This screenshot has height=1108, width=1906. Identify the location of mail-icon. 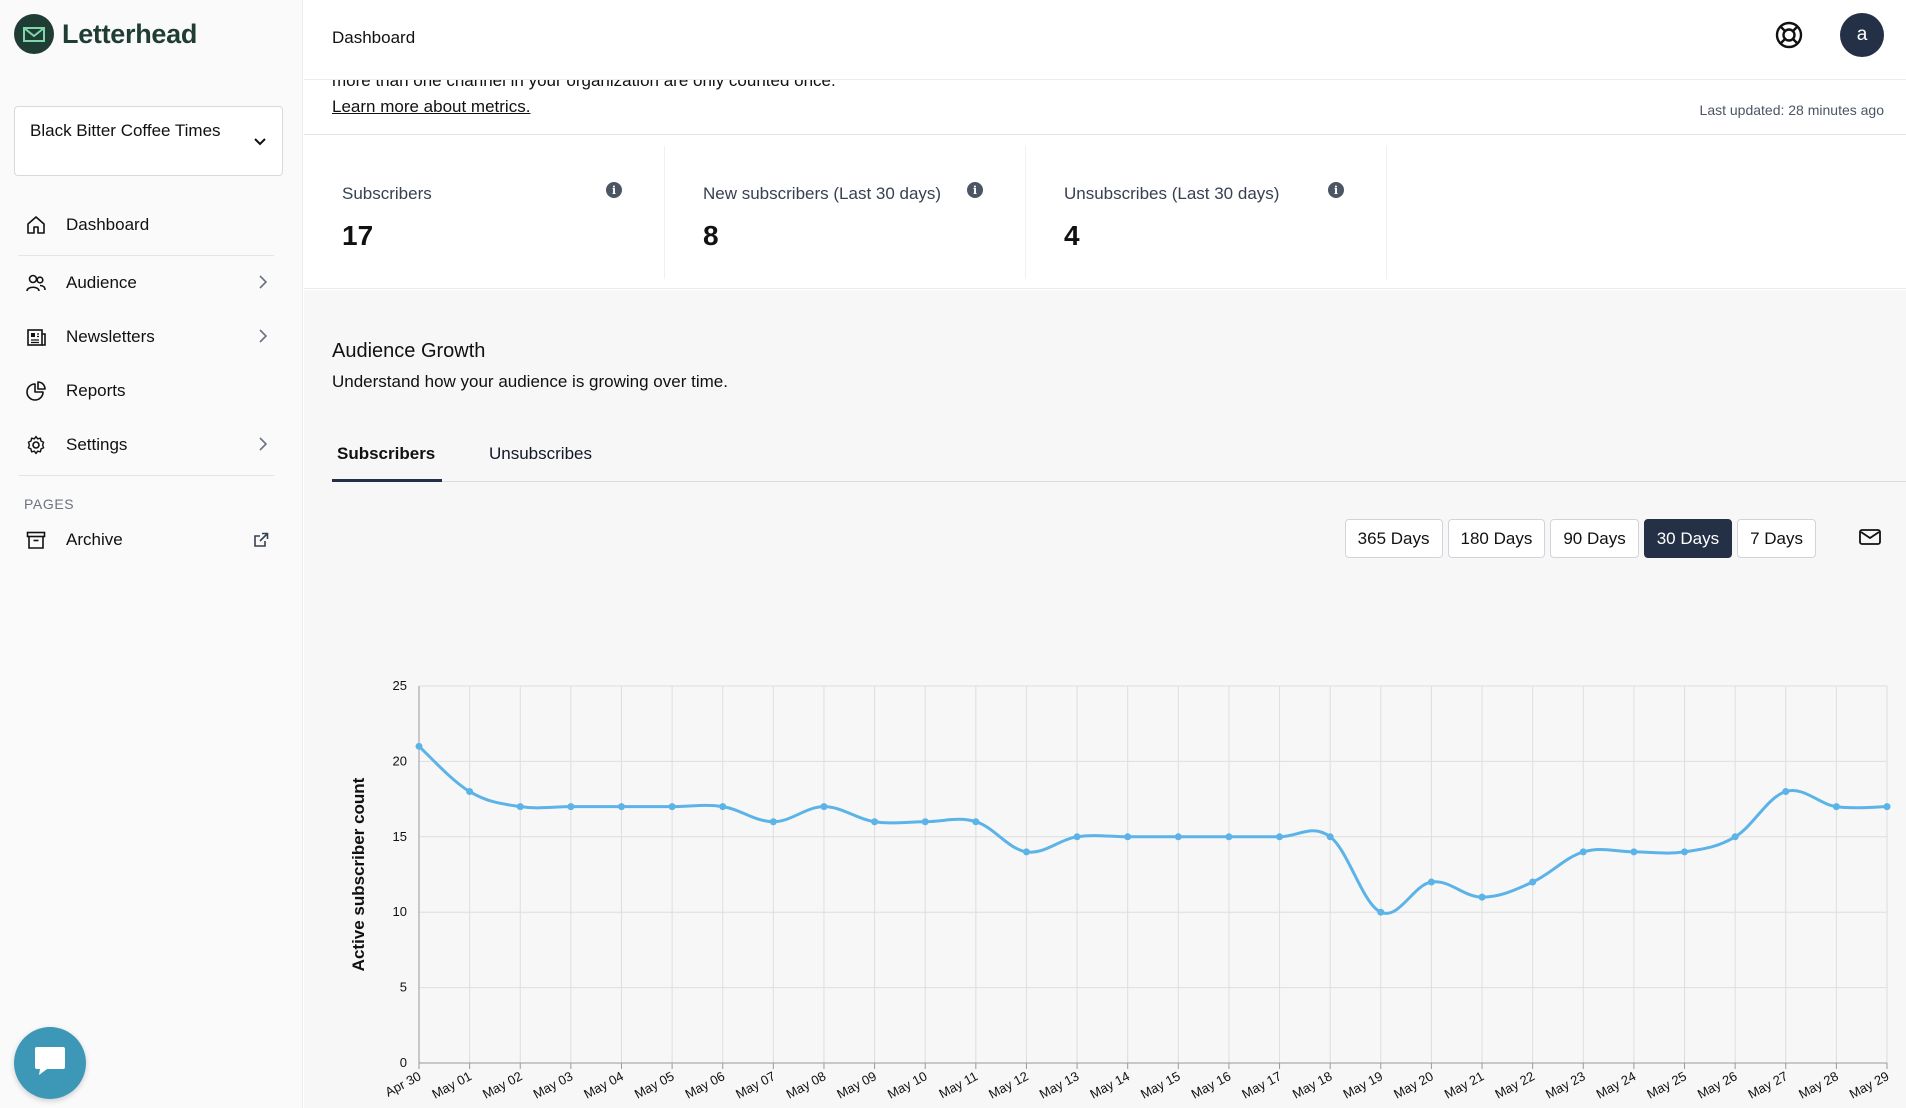
(1870, 539).